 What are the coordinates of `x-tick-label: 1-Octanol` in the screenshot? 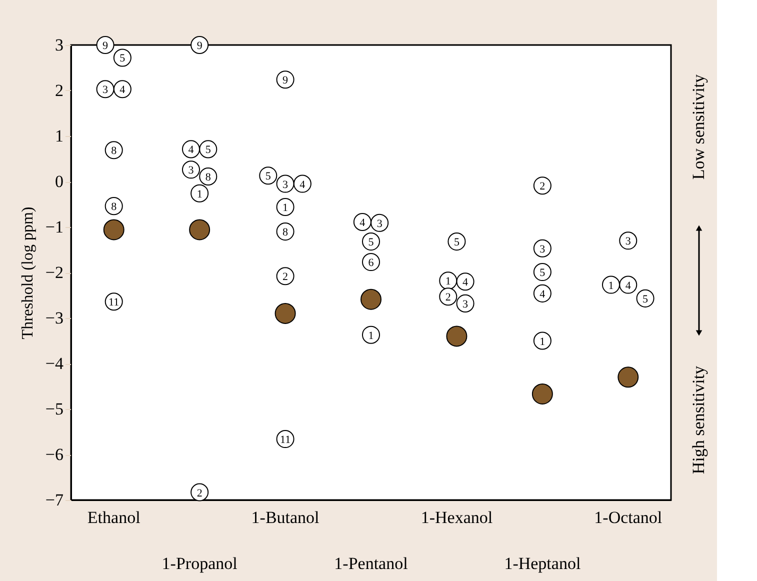 It's located at (628, 517).